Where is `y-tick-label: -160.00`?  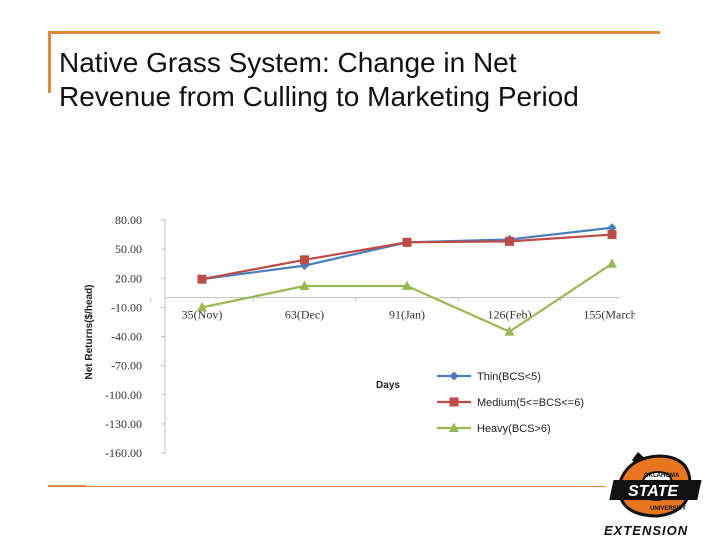 y-tick-label: -160.00 is located at coordinates (123, 453).